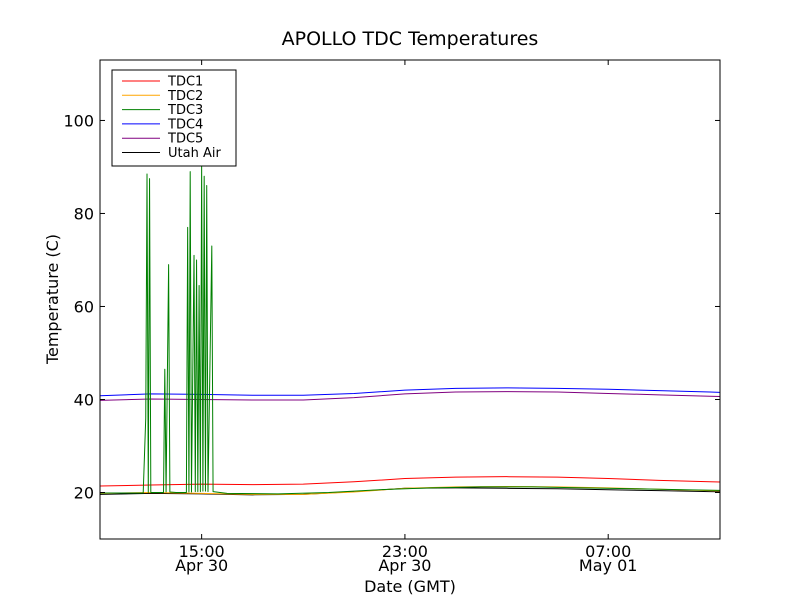 The width and height of the screenshot is (800, 600). Describe the element at coordinates (185, 139) in the screenshot. I see `legend-label-tdc5: TDC5` at that location.